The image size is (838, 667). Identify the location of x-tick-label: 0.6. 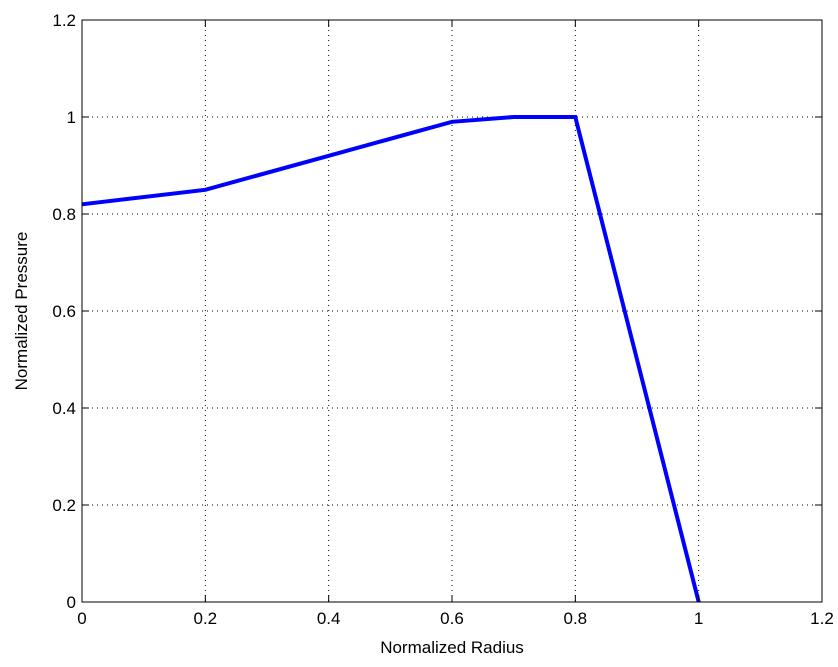
(452, 618).